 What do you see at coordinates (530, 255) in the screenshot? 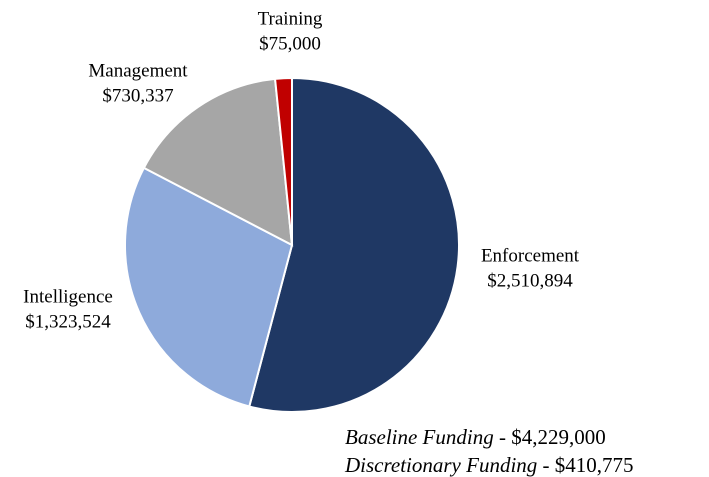
I see `slice-label: Enforcement` at bounding box center [530, 255].